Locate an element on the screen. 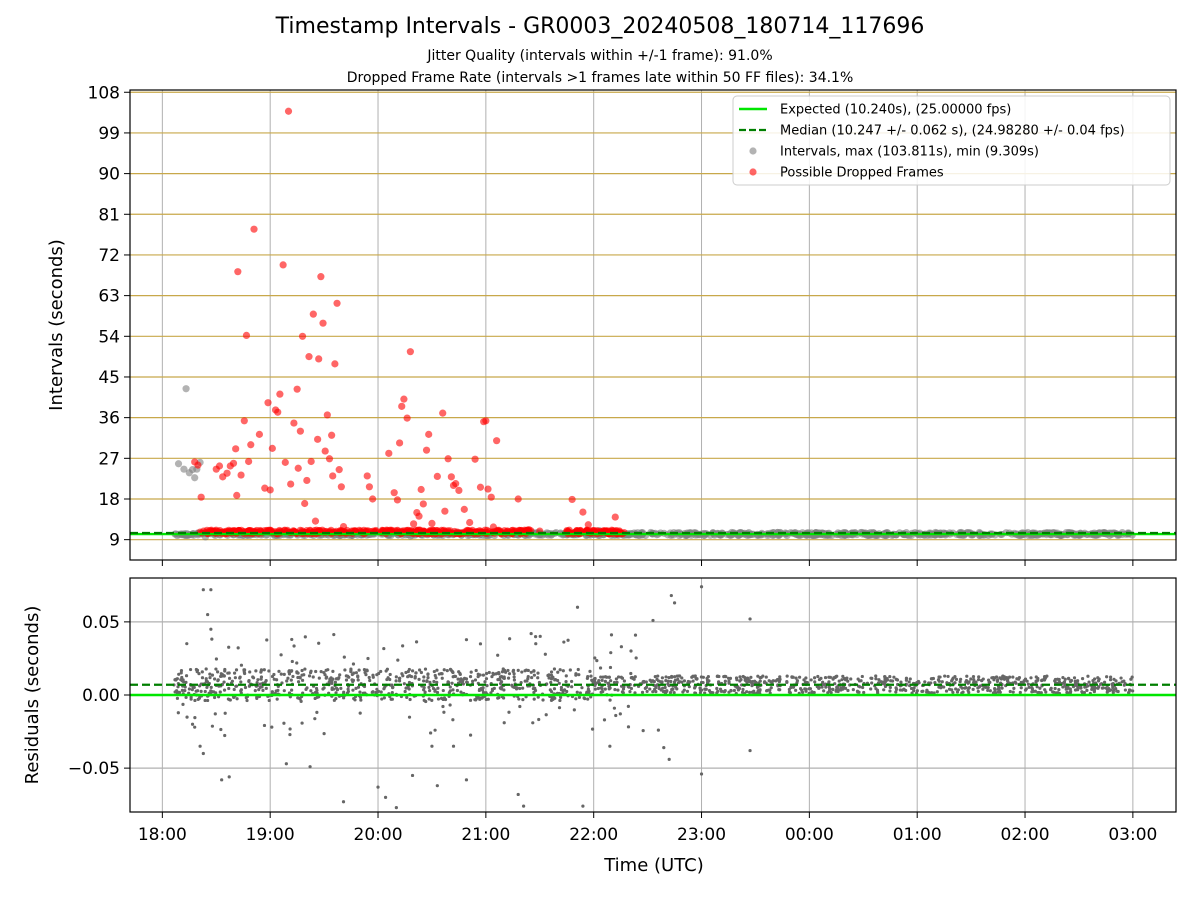  intervals-ytick-label-8: 81 is located at coordinates (109, 215).